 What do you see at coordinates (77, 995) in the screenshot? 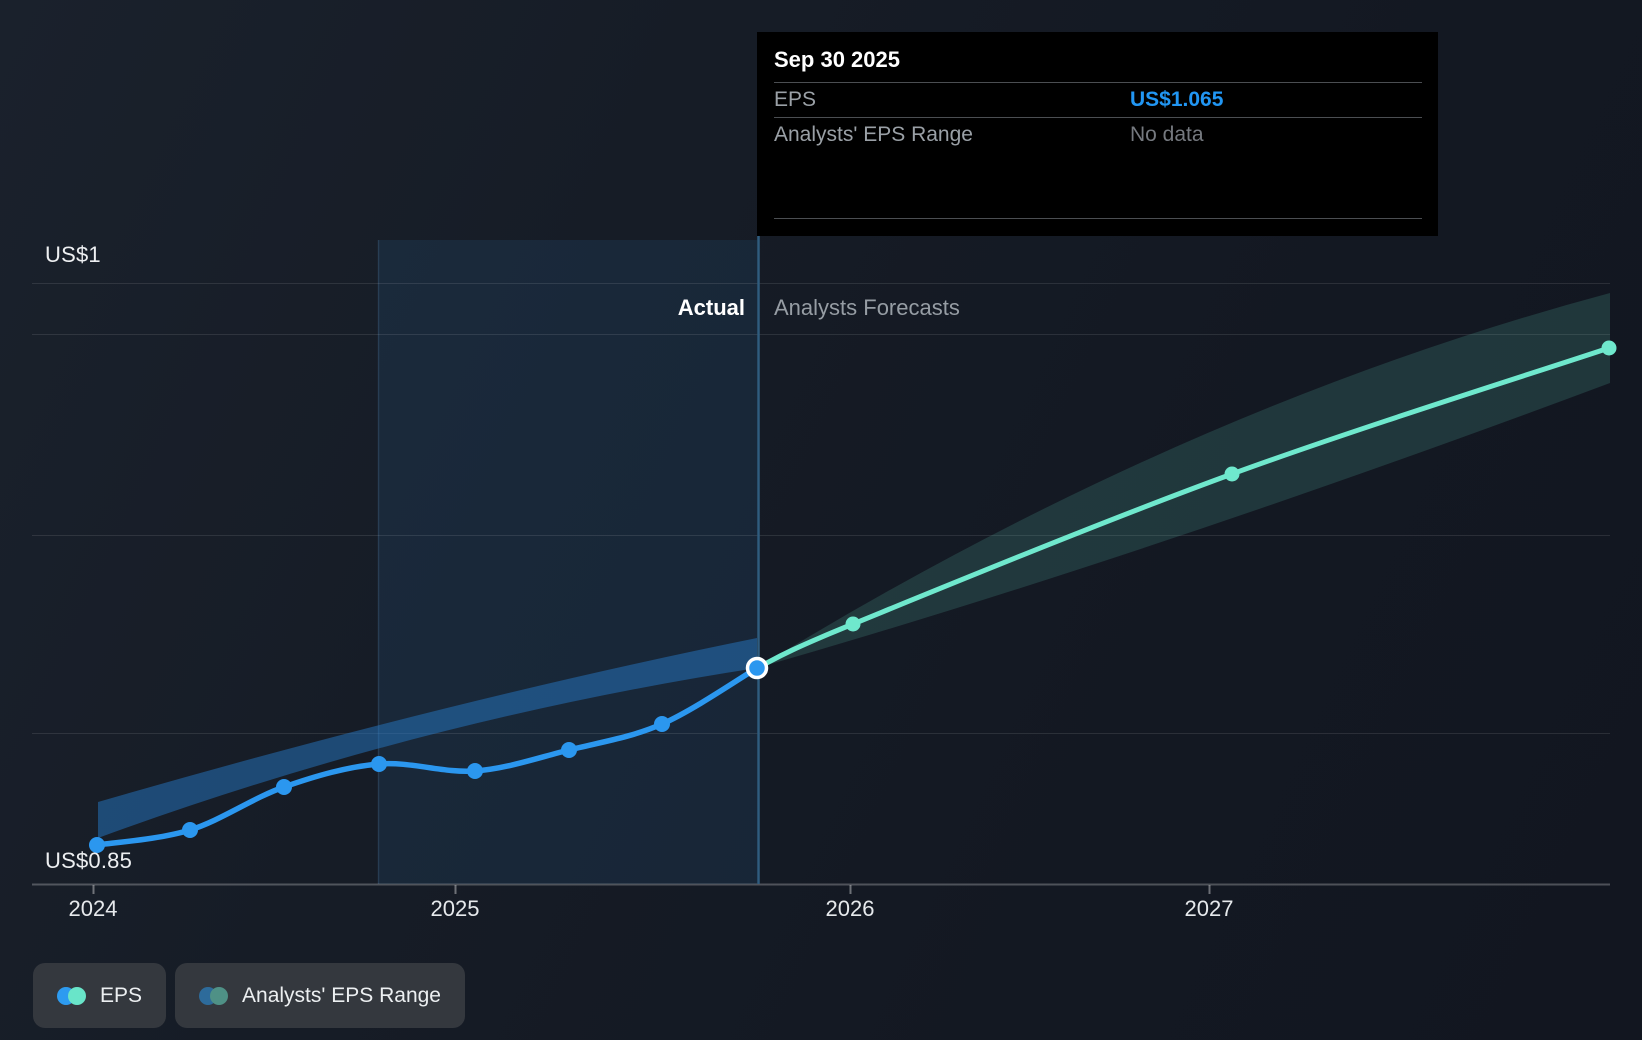
I see `eps-forecast-dot-icon` at bounding box center [77, 995].